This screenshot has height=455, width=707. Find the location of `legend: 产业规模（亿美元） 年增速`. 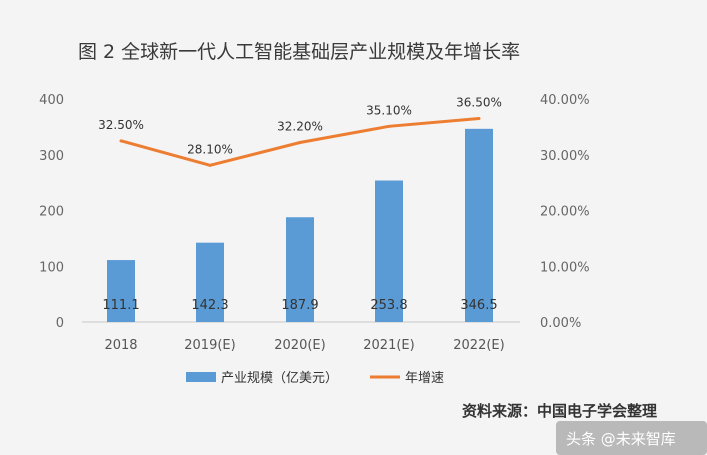

legend: 产业规模（亿美元） 年增速 is located at coordinates (315, 378).